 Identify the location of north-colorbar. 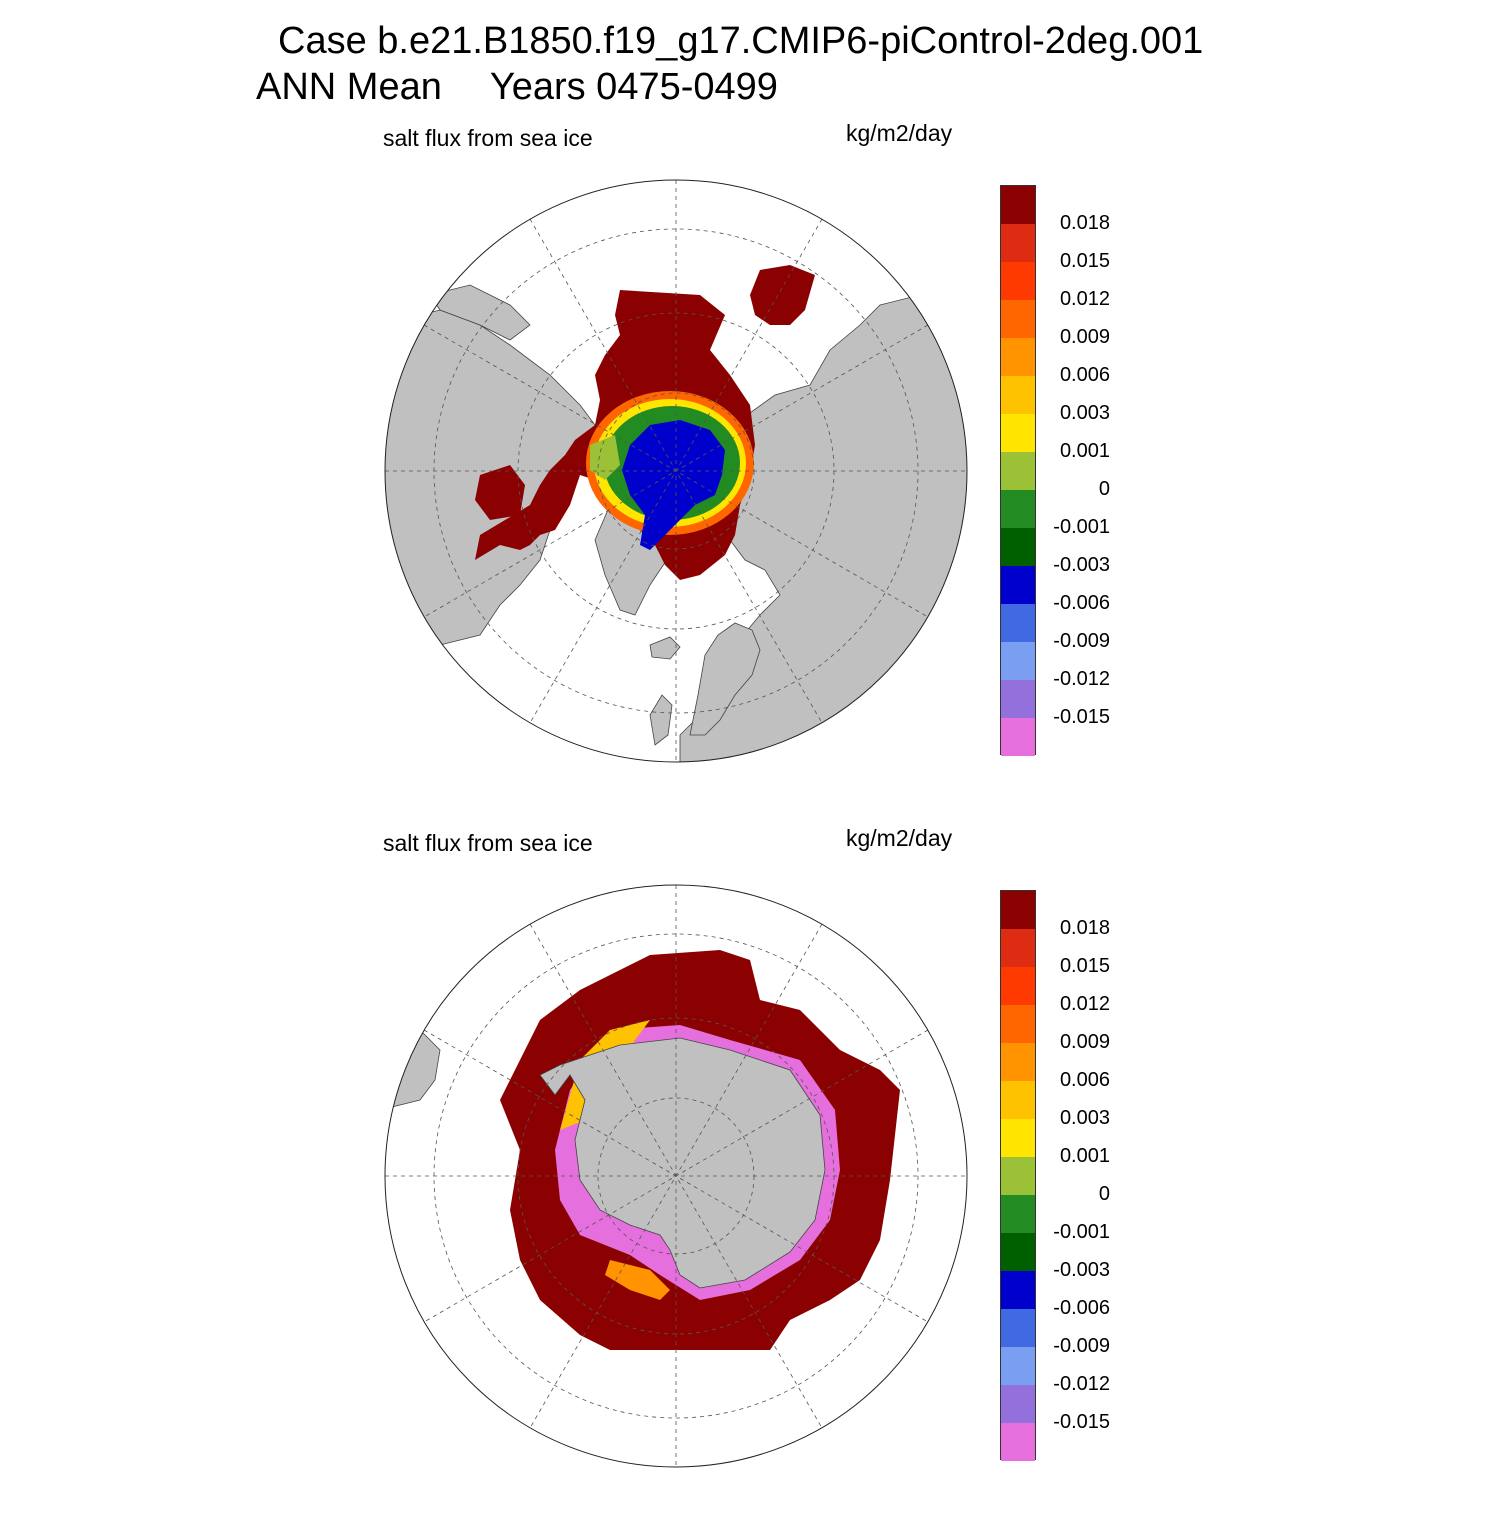
(1018, 470).